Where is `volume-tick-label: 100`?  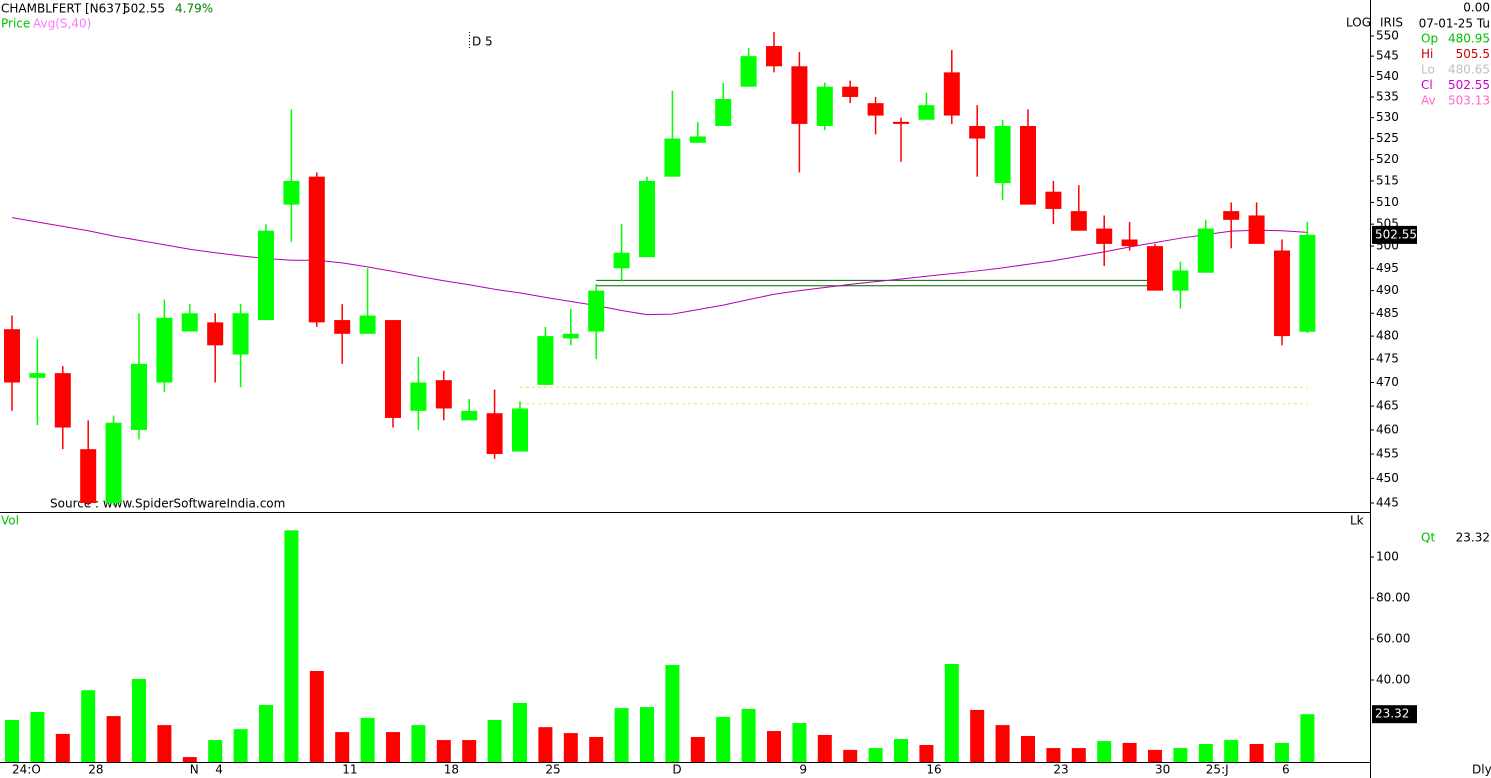
volume-tick-label: 100 is located at coordinates (1387, 557).